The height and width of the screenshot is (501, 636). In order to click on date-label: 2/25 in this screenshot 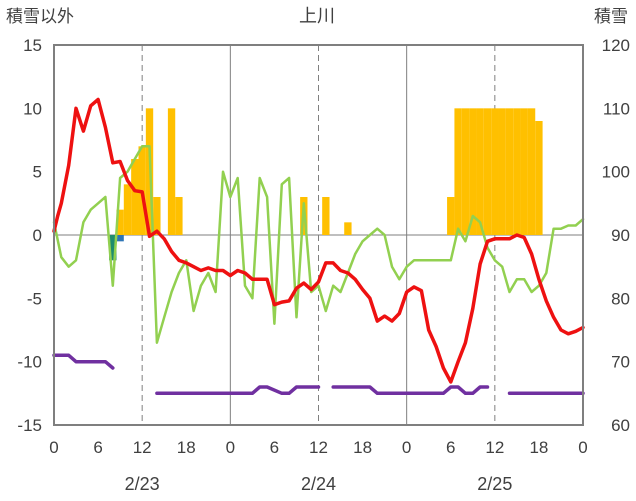, I will do `click(494, 484)`.